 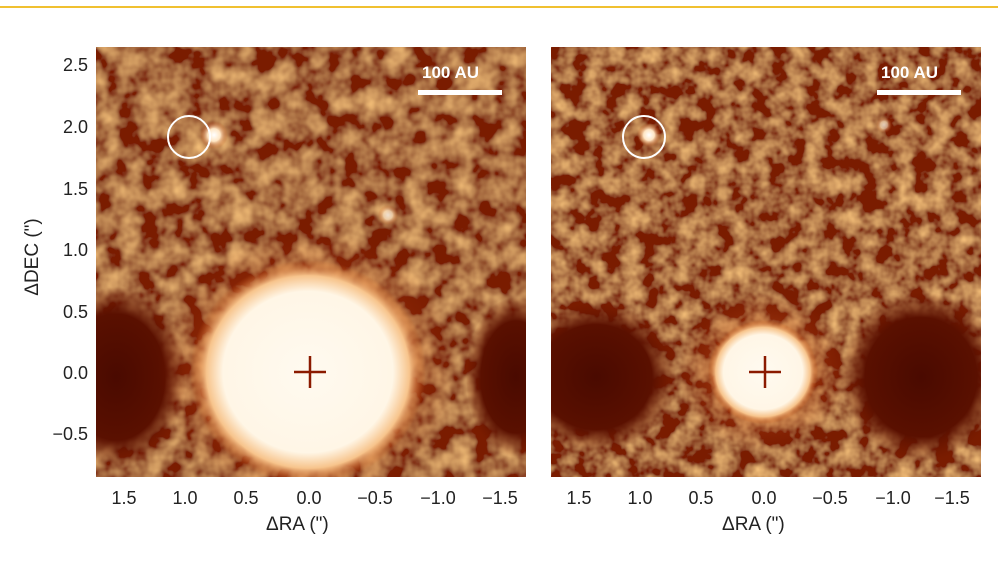 What do you see at coordinates (75, 250) in the screenshot?
I see `y-tick-label: 1.0` at bounding box center [75, 250].